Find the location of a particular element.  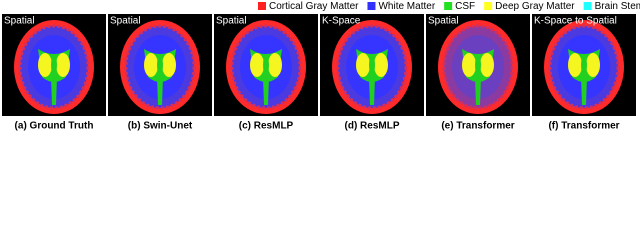

panel: Spatial (e) Transformer is located at coordinates (478, 73).